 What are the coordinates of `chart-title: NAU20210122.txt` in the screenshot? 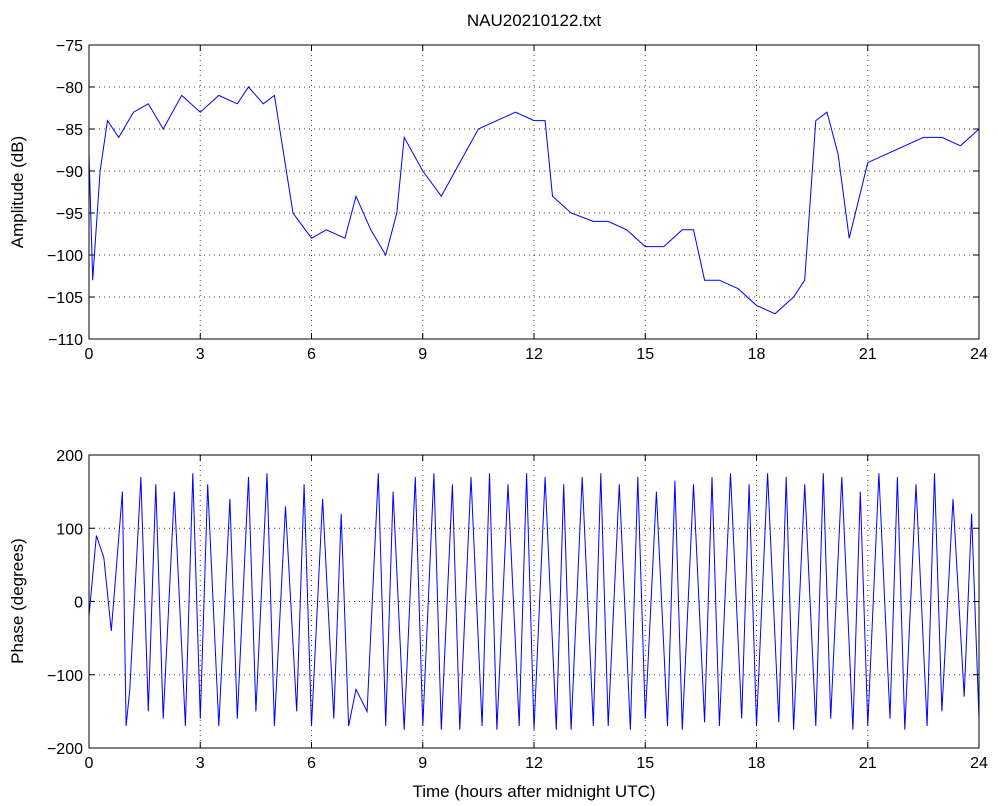 It's located at (534, 20).